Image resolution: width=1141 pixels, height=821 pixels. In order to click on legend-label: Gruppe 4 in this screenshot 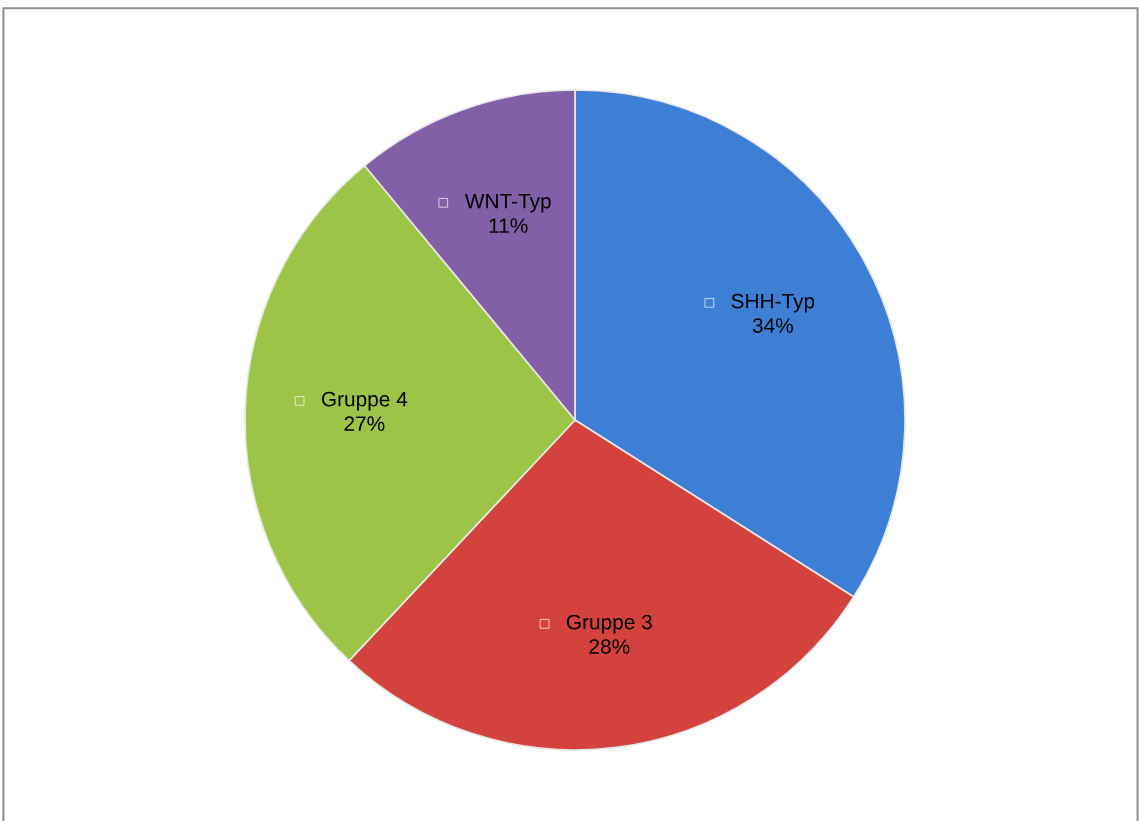, I will do `click(364, 401)`.